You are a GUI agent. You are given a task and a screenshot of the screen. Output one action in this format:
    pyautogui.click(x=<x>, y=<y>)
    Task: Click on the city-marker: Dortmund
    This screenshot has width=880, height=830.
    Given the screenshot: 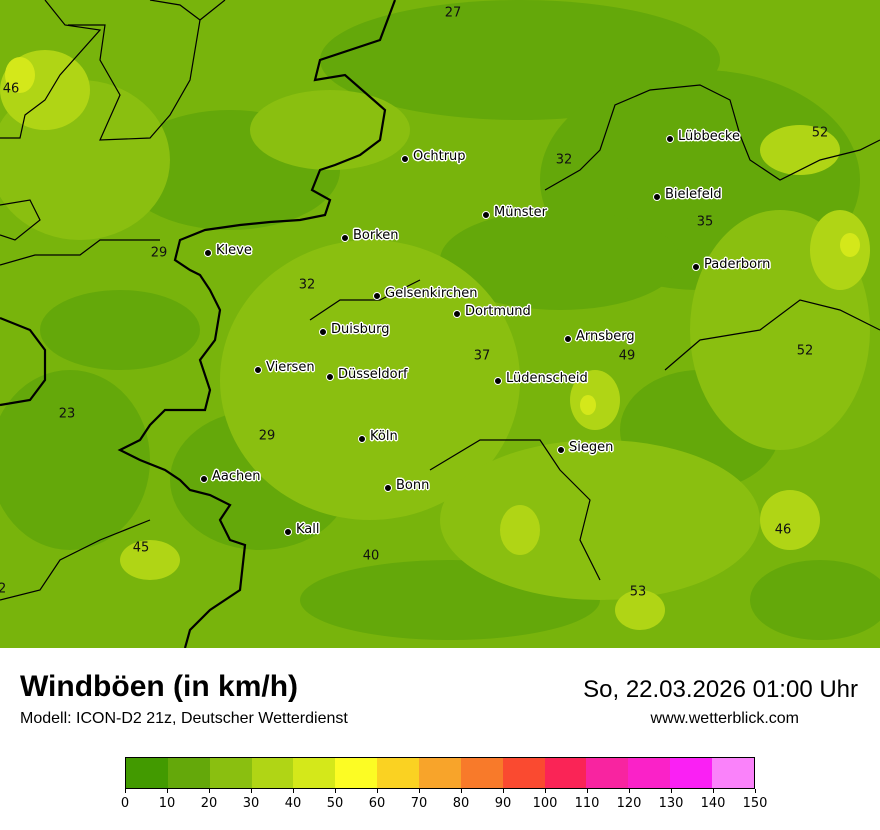 What is the action you would take?
    pyautogui.click(x=492, y=312)
    